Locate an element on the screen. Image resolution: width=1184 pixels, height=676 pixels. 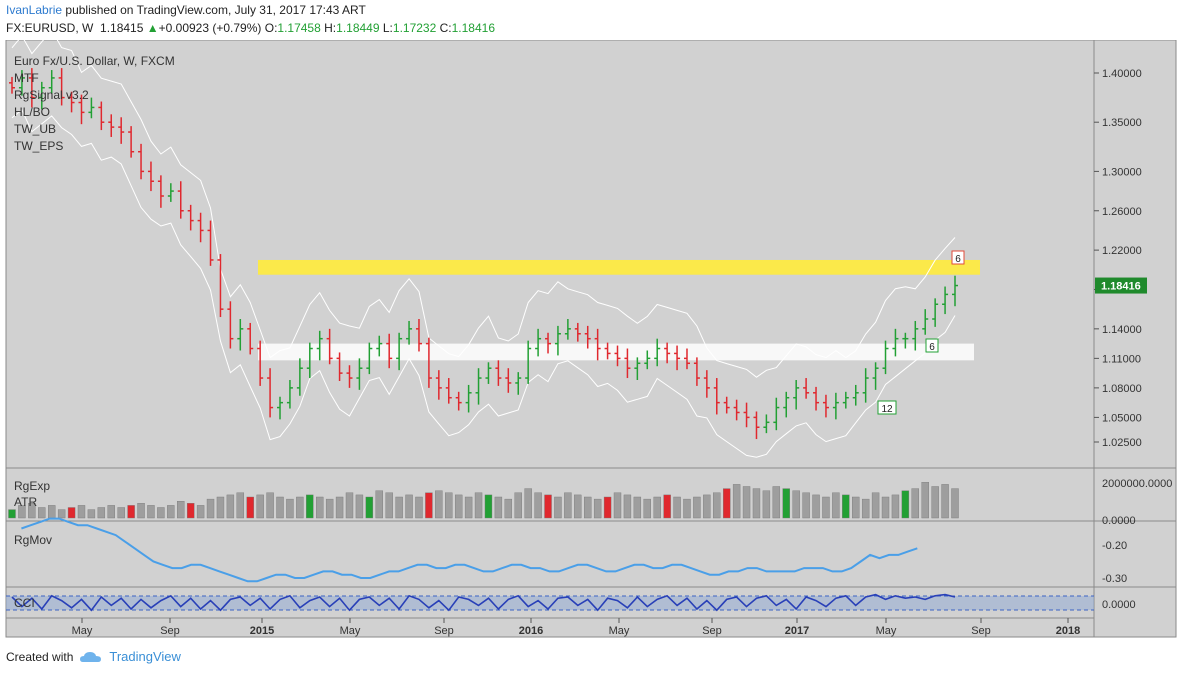
x-tick-label: 2017 is located at coordinates (797, 631).